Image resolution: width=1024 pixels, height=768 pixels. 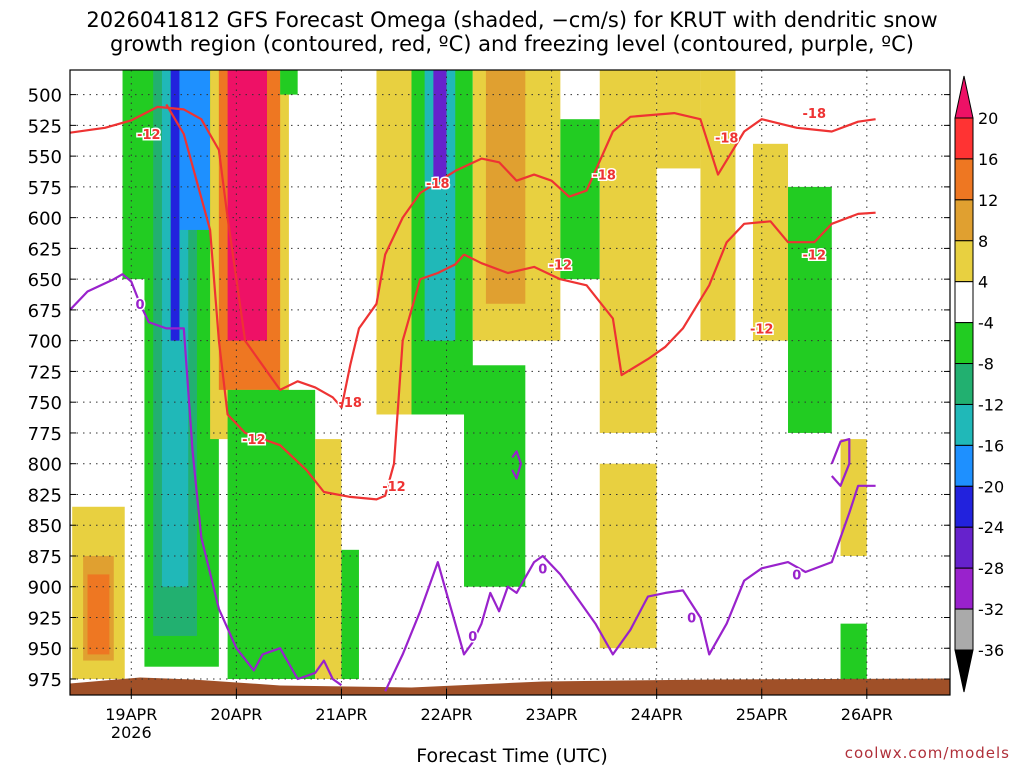 What do you see at coordinates (991, 445) in the screenshot?
I see `colorbar-label-8: -16` at bounding box center [991, 445].